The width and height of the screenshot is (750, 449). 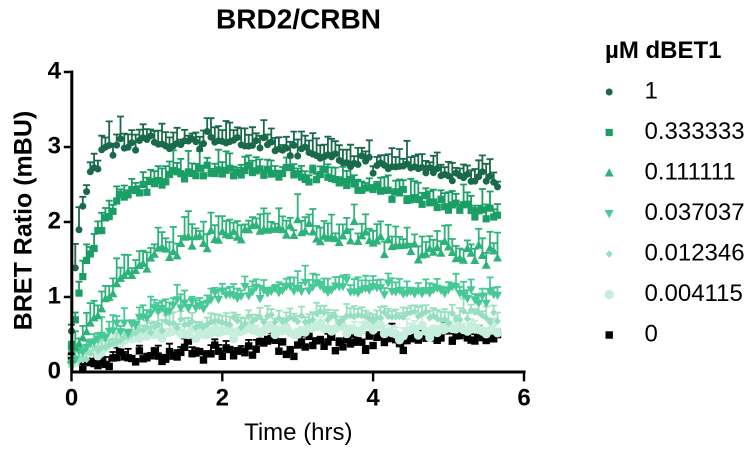 I want to click on svg-text: 0.037037, so click(x=695, y=212).